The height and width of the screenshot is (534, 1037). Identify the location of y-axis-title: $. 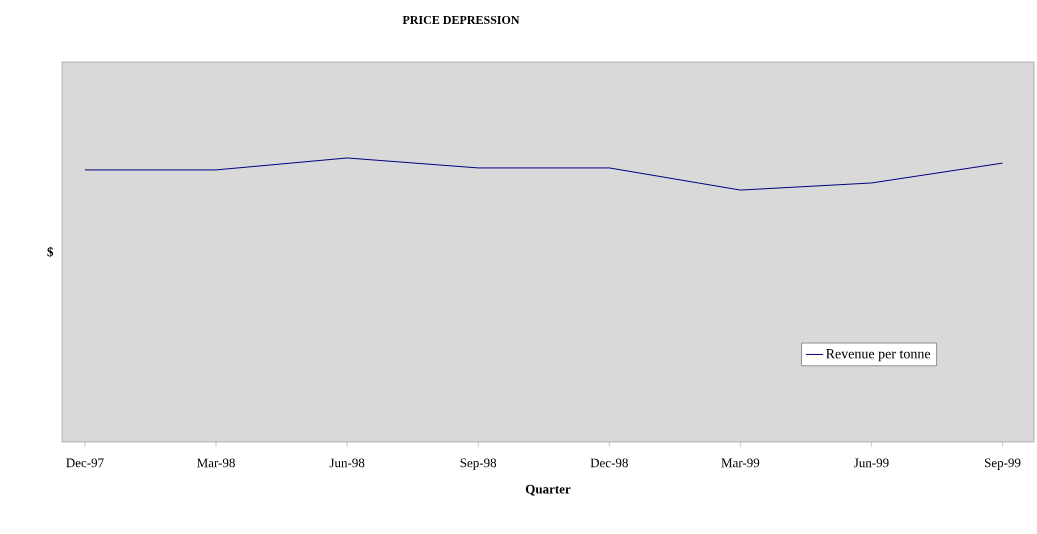
(50, 252).